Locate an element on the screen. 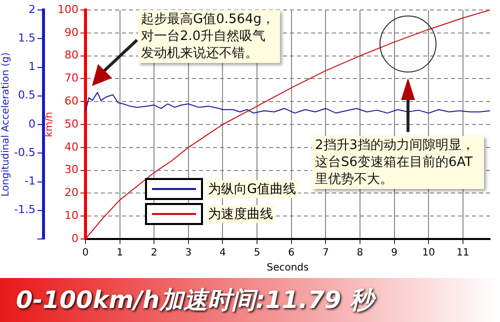 The height and width of the screenshot is (322, 500). x-axis-title: Seconds is located at coordinates (287, 268).